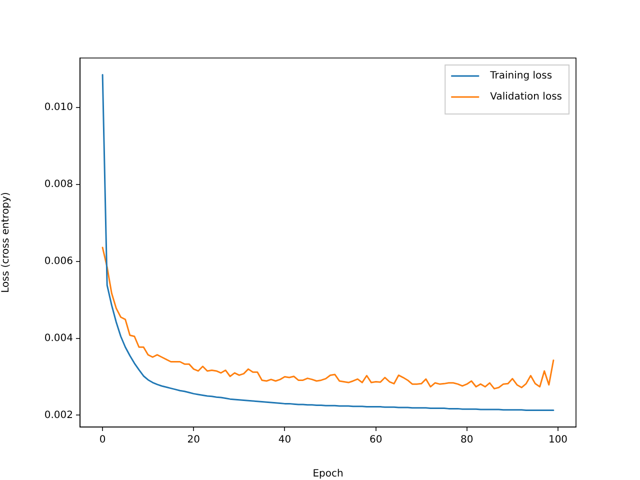 Image resolution: width=640 pixels, height=480 pixels. I want to click on legend-label: Training loss, so click(520, 76).